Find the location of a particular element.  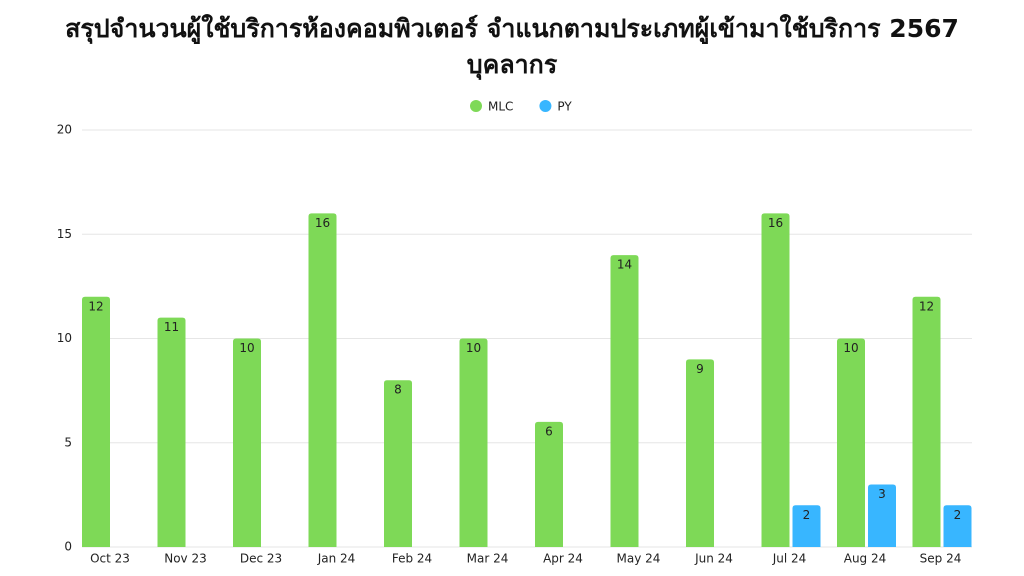

x-tick-label: Apr 24 is located at coordinates (563, 559).